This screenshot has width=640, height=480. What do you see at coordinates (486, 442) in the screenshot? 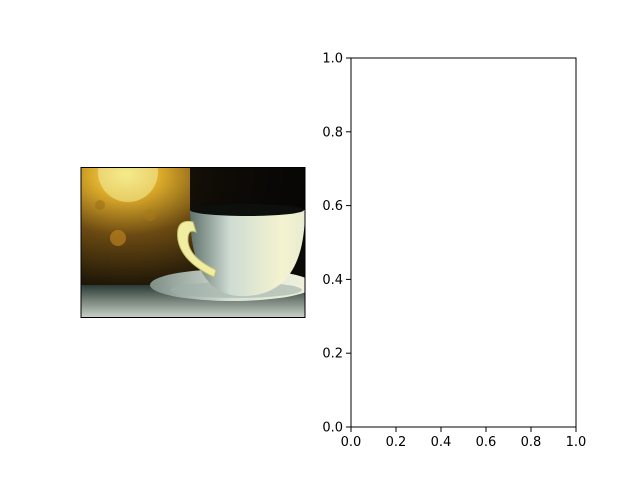
I see `x-tick-label: 0.6` at bounding box center [486, 442].